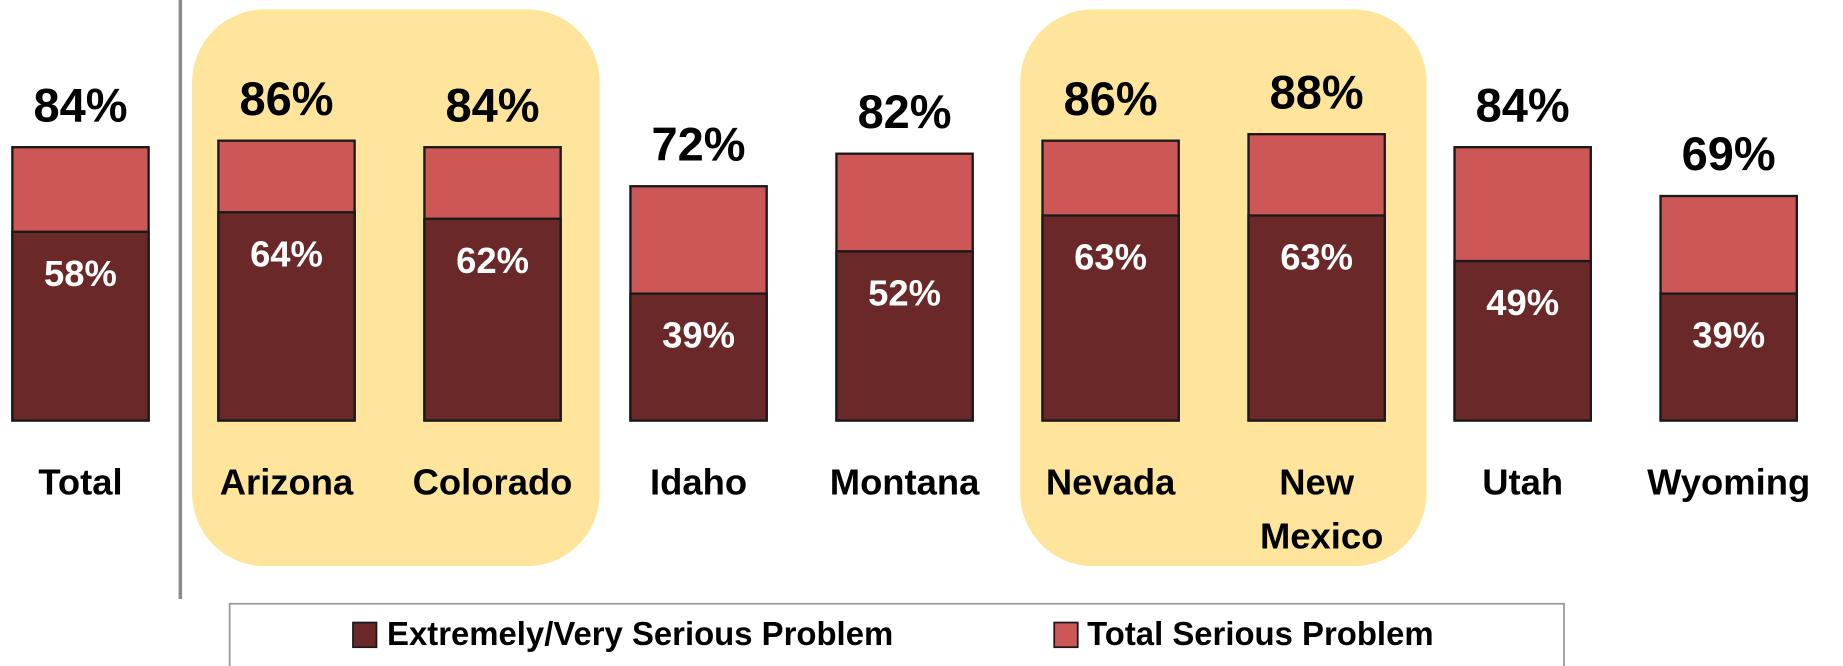 The width and height of the screenshot is (1843, 666). Describe the element at coordinates (1522, 302) in the screenshot. I see `inner-label: 49%` at that location.